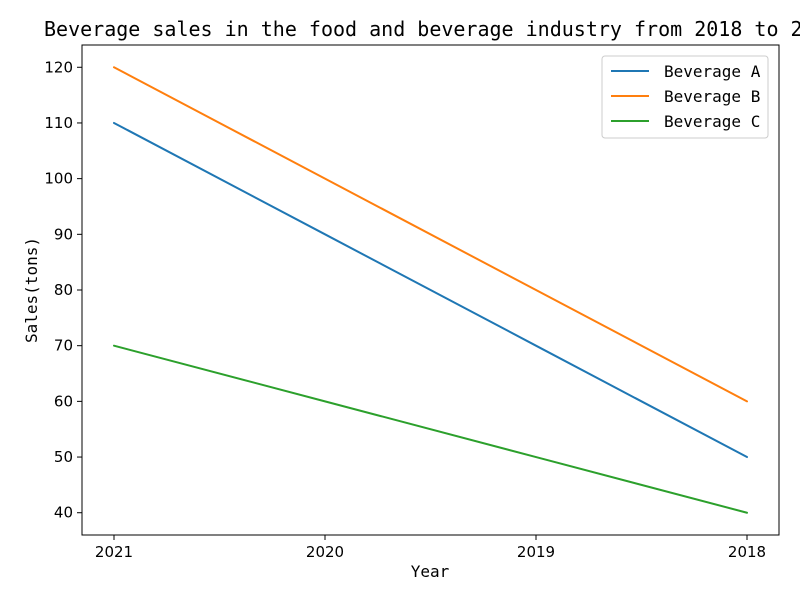 The image size is (800, 600). What do you see at coordinates (31, 290) in the screenshot?
I see `y-axis-label: Sales(tons)` at bounding box center [31, 290].